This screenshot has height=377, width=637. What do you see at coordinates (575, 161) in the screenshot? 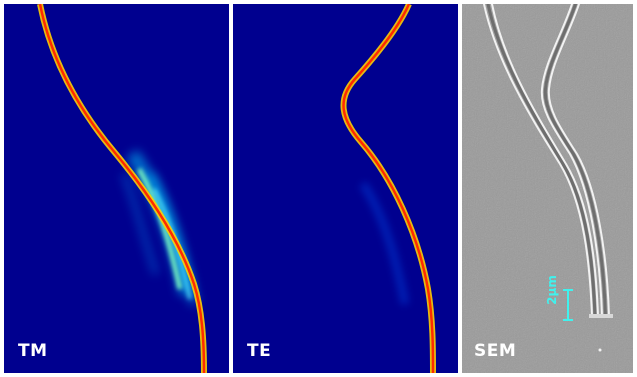
I see `sem-coupled-waveguide` at bounding box center [575, 161].